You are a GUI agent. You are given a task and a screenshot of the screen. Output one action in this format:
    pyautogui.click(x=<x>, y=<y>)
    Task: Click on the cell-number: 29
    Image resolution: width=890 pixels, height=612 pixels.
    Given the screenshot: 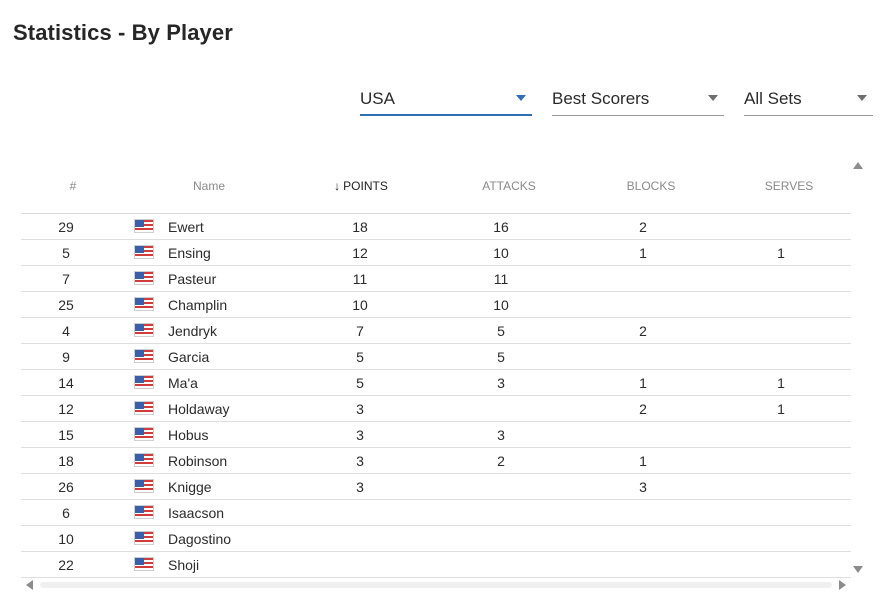 What is the action you would take?
    pyautogui.click(x=66, y=227)
    